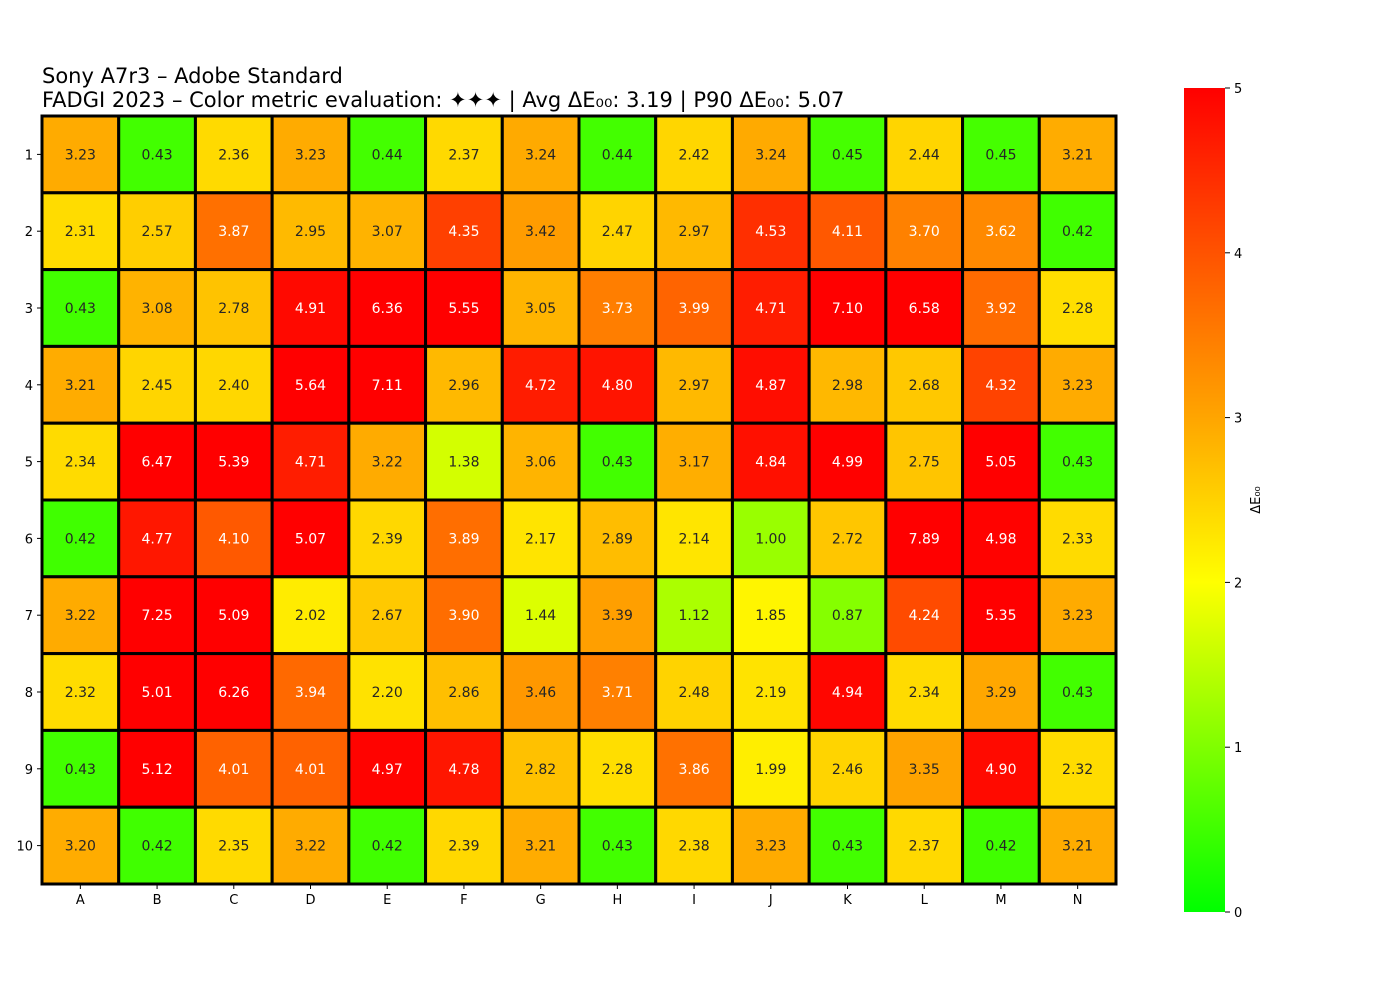 The width and height of the screenshot is (1400, 1000). Describe the element at coordinates (29, 501) in the screenshot. I see `y-axis: 1 2 3 4 5 6 7 8 9 10` at that location.